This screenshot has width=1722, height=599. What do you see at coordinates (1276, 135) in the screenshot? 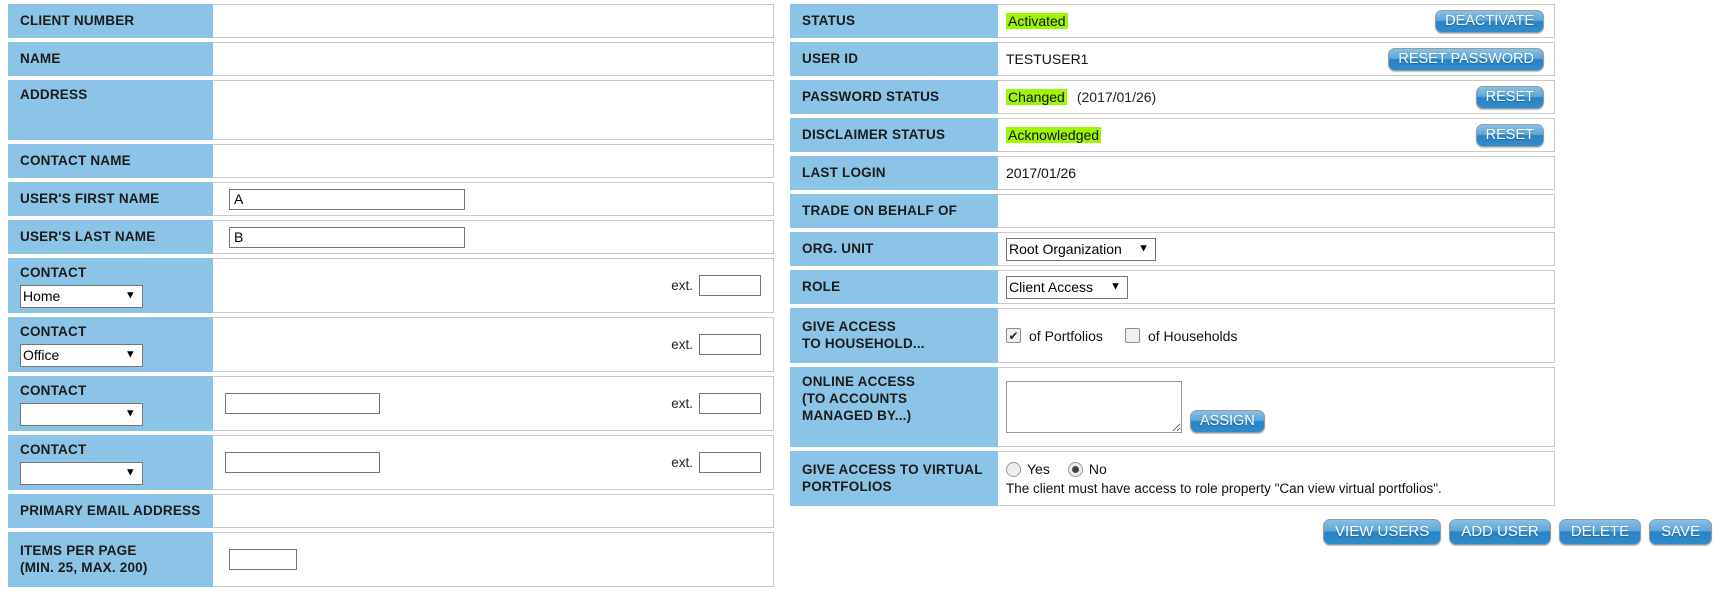
I see `cell-disclaimer-status: Acknowledged RESET` at bounding box center [1276, 135].